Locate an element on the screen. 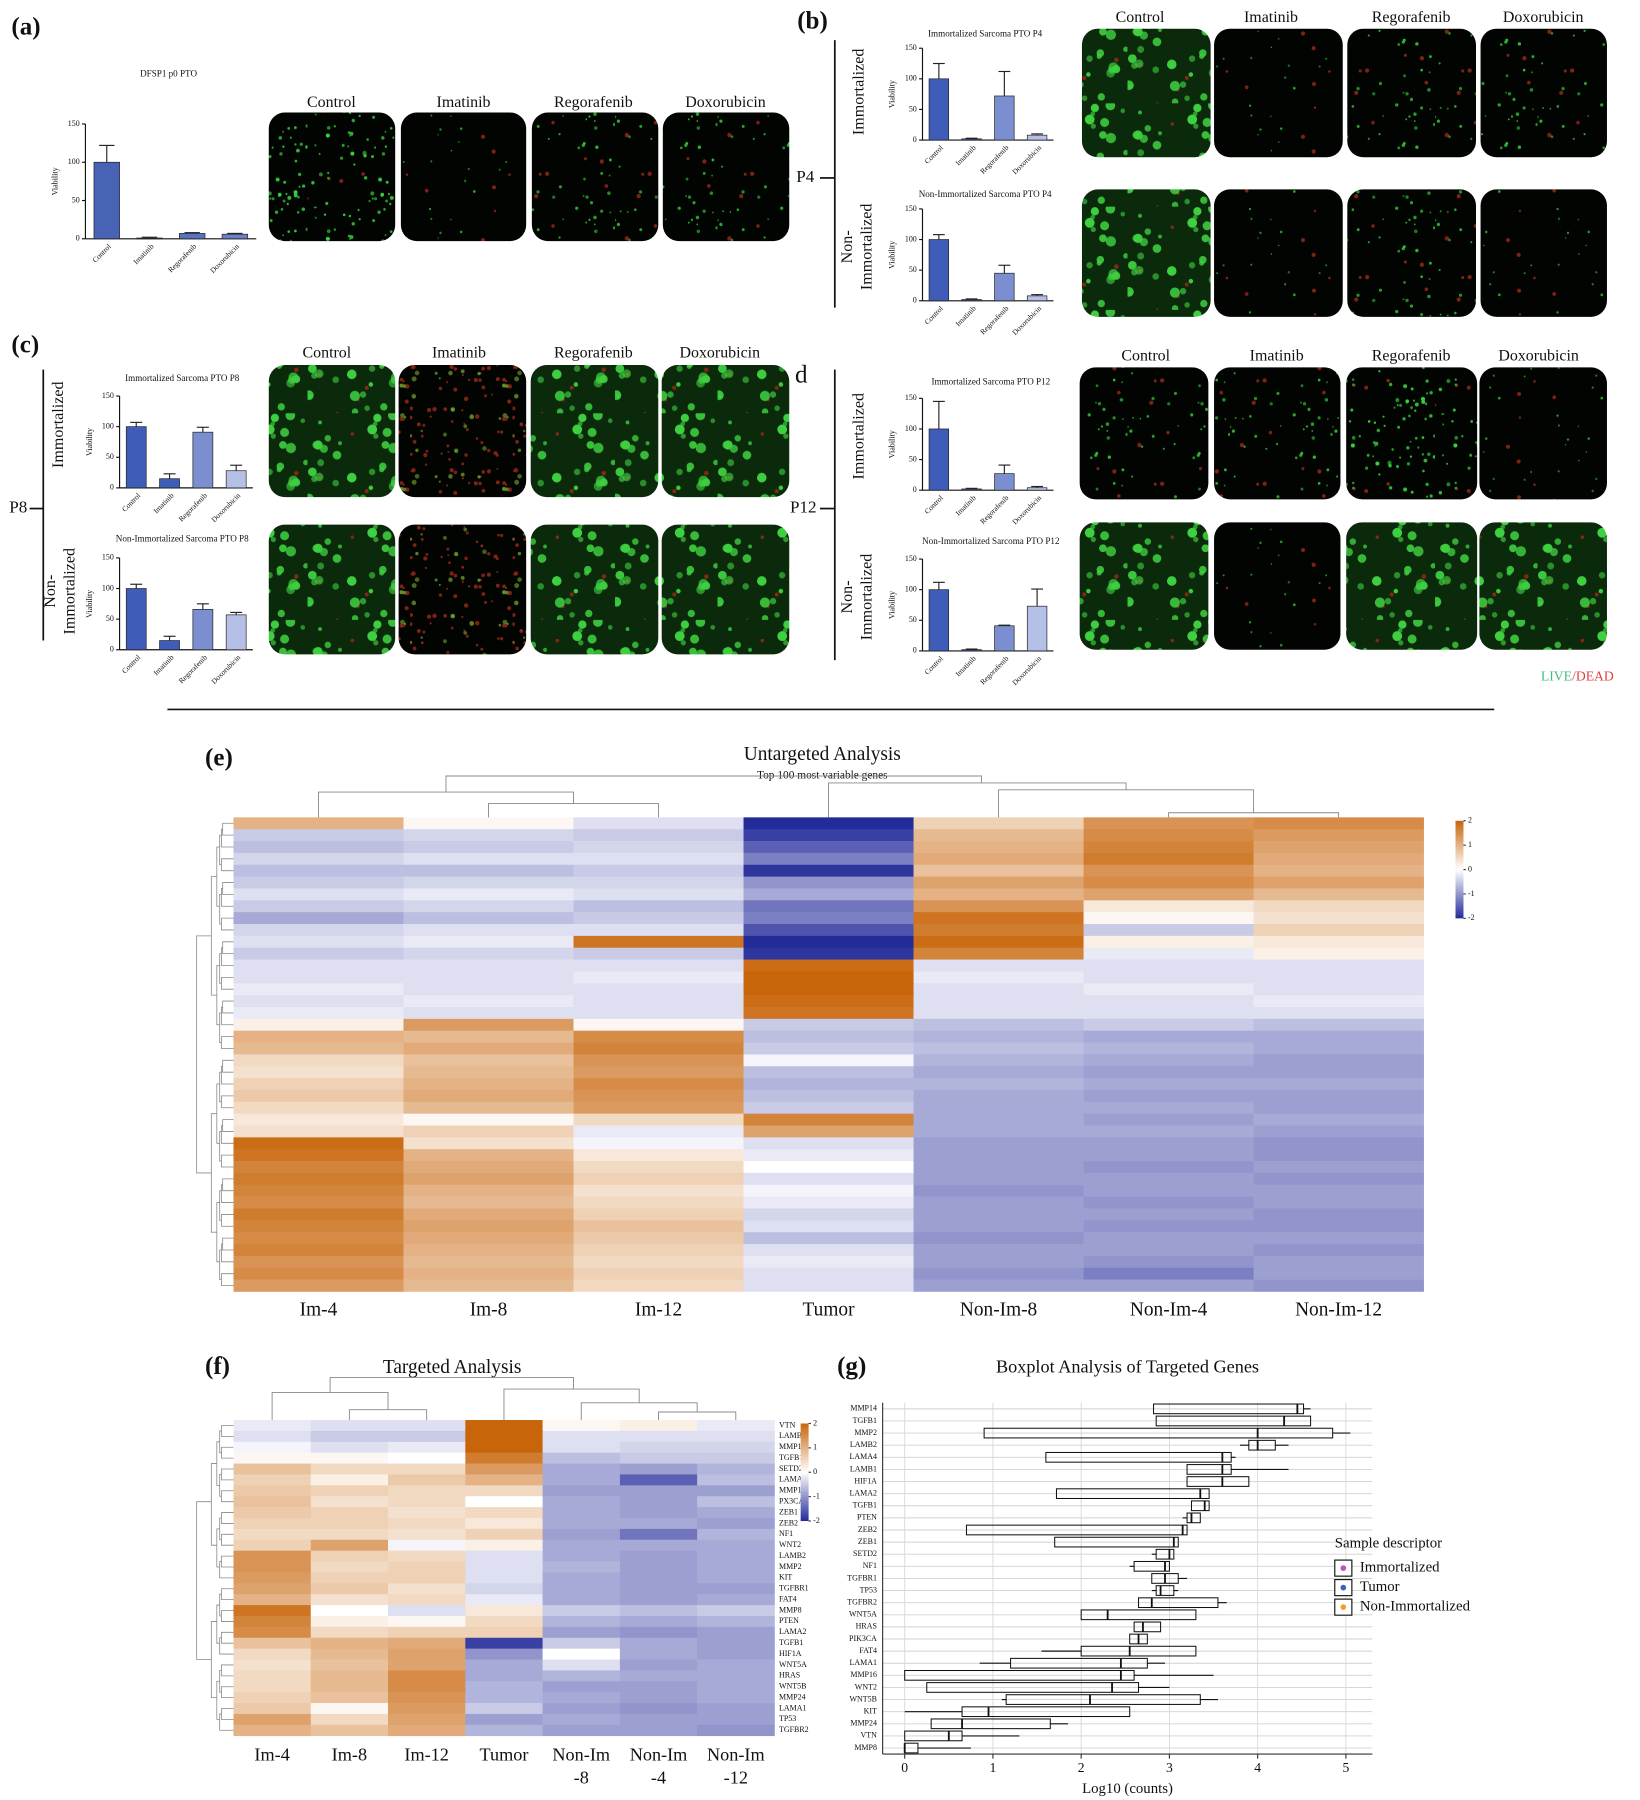 The image size is (1640, 1800). y-tick-label: LAMA1 is located at coordinates (862, 1662).